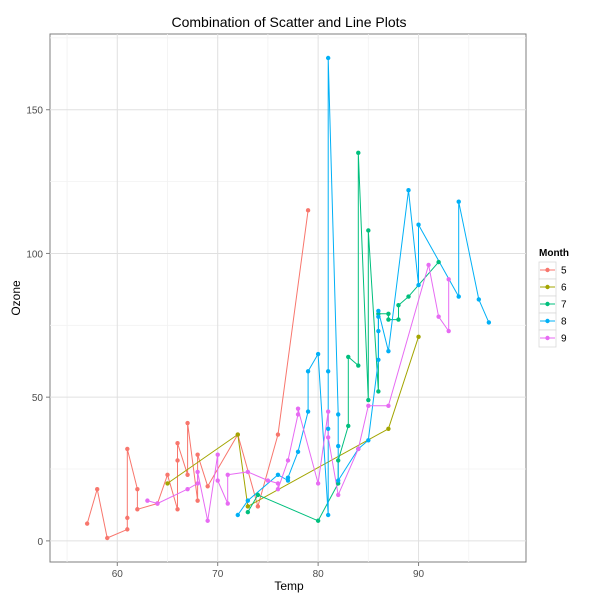  I want to click on x-tick-label: 60, so click(118, 574).